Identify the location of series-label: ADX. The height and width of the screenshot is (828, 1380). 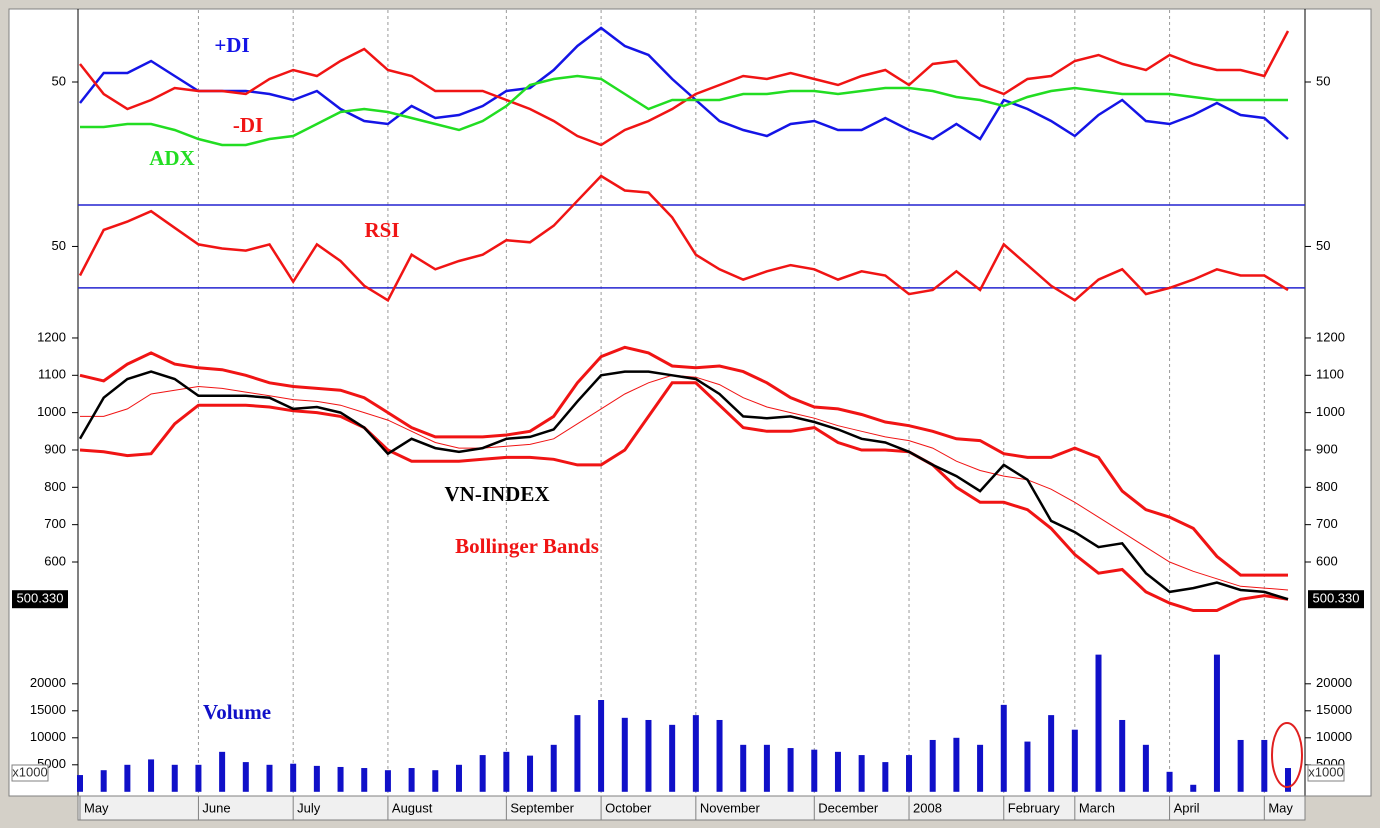
(172, 158).